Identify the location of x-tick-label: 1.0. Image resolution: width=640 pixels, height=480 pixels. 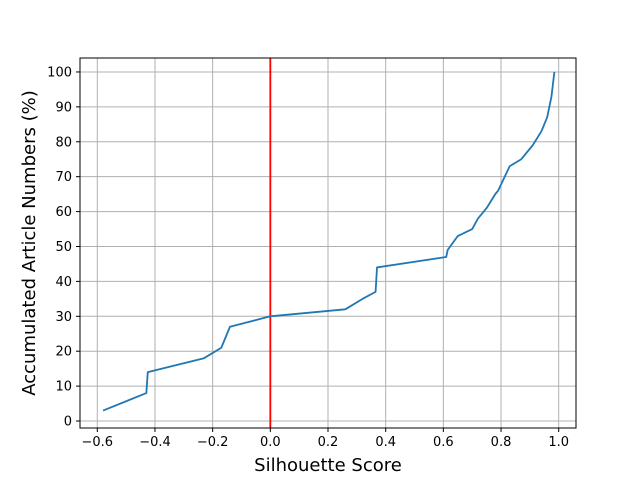
(558, 442).